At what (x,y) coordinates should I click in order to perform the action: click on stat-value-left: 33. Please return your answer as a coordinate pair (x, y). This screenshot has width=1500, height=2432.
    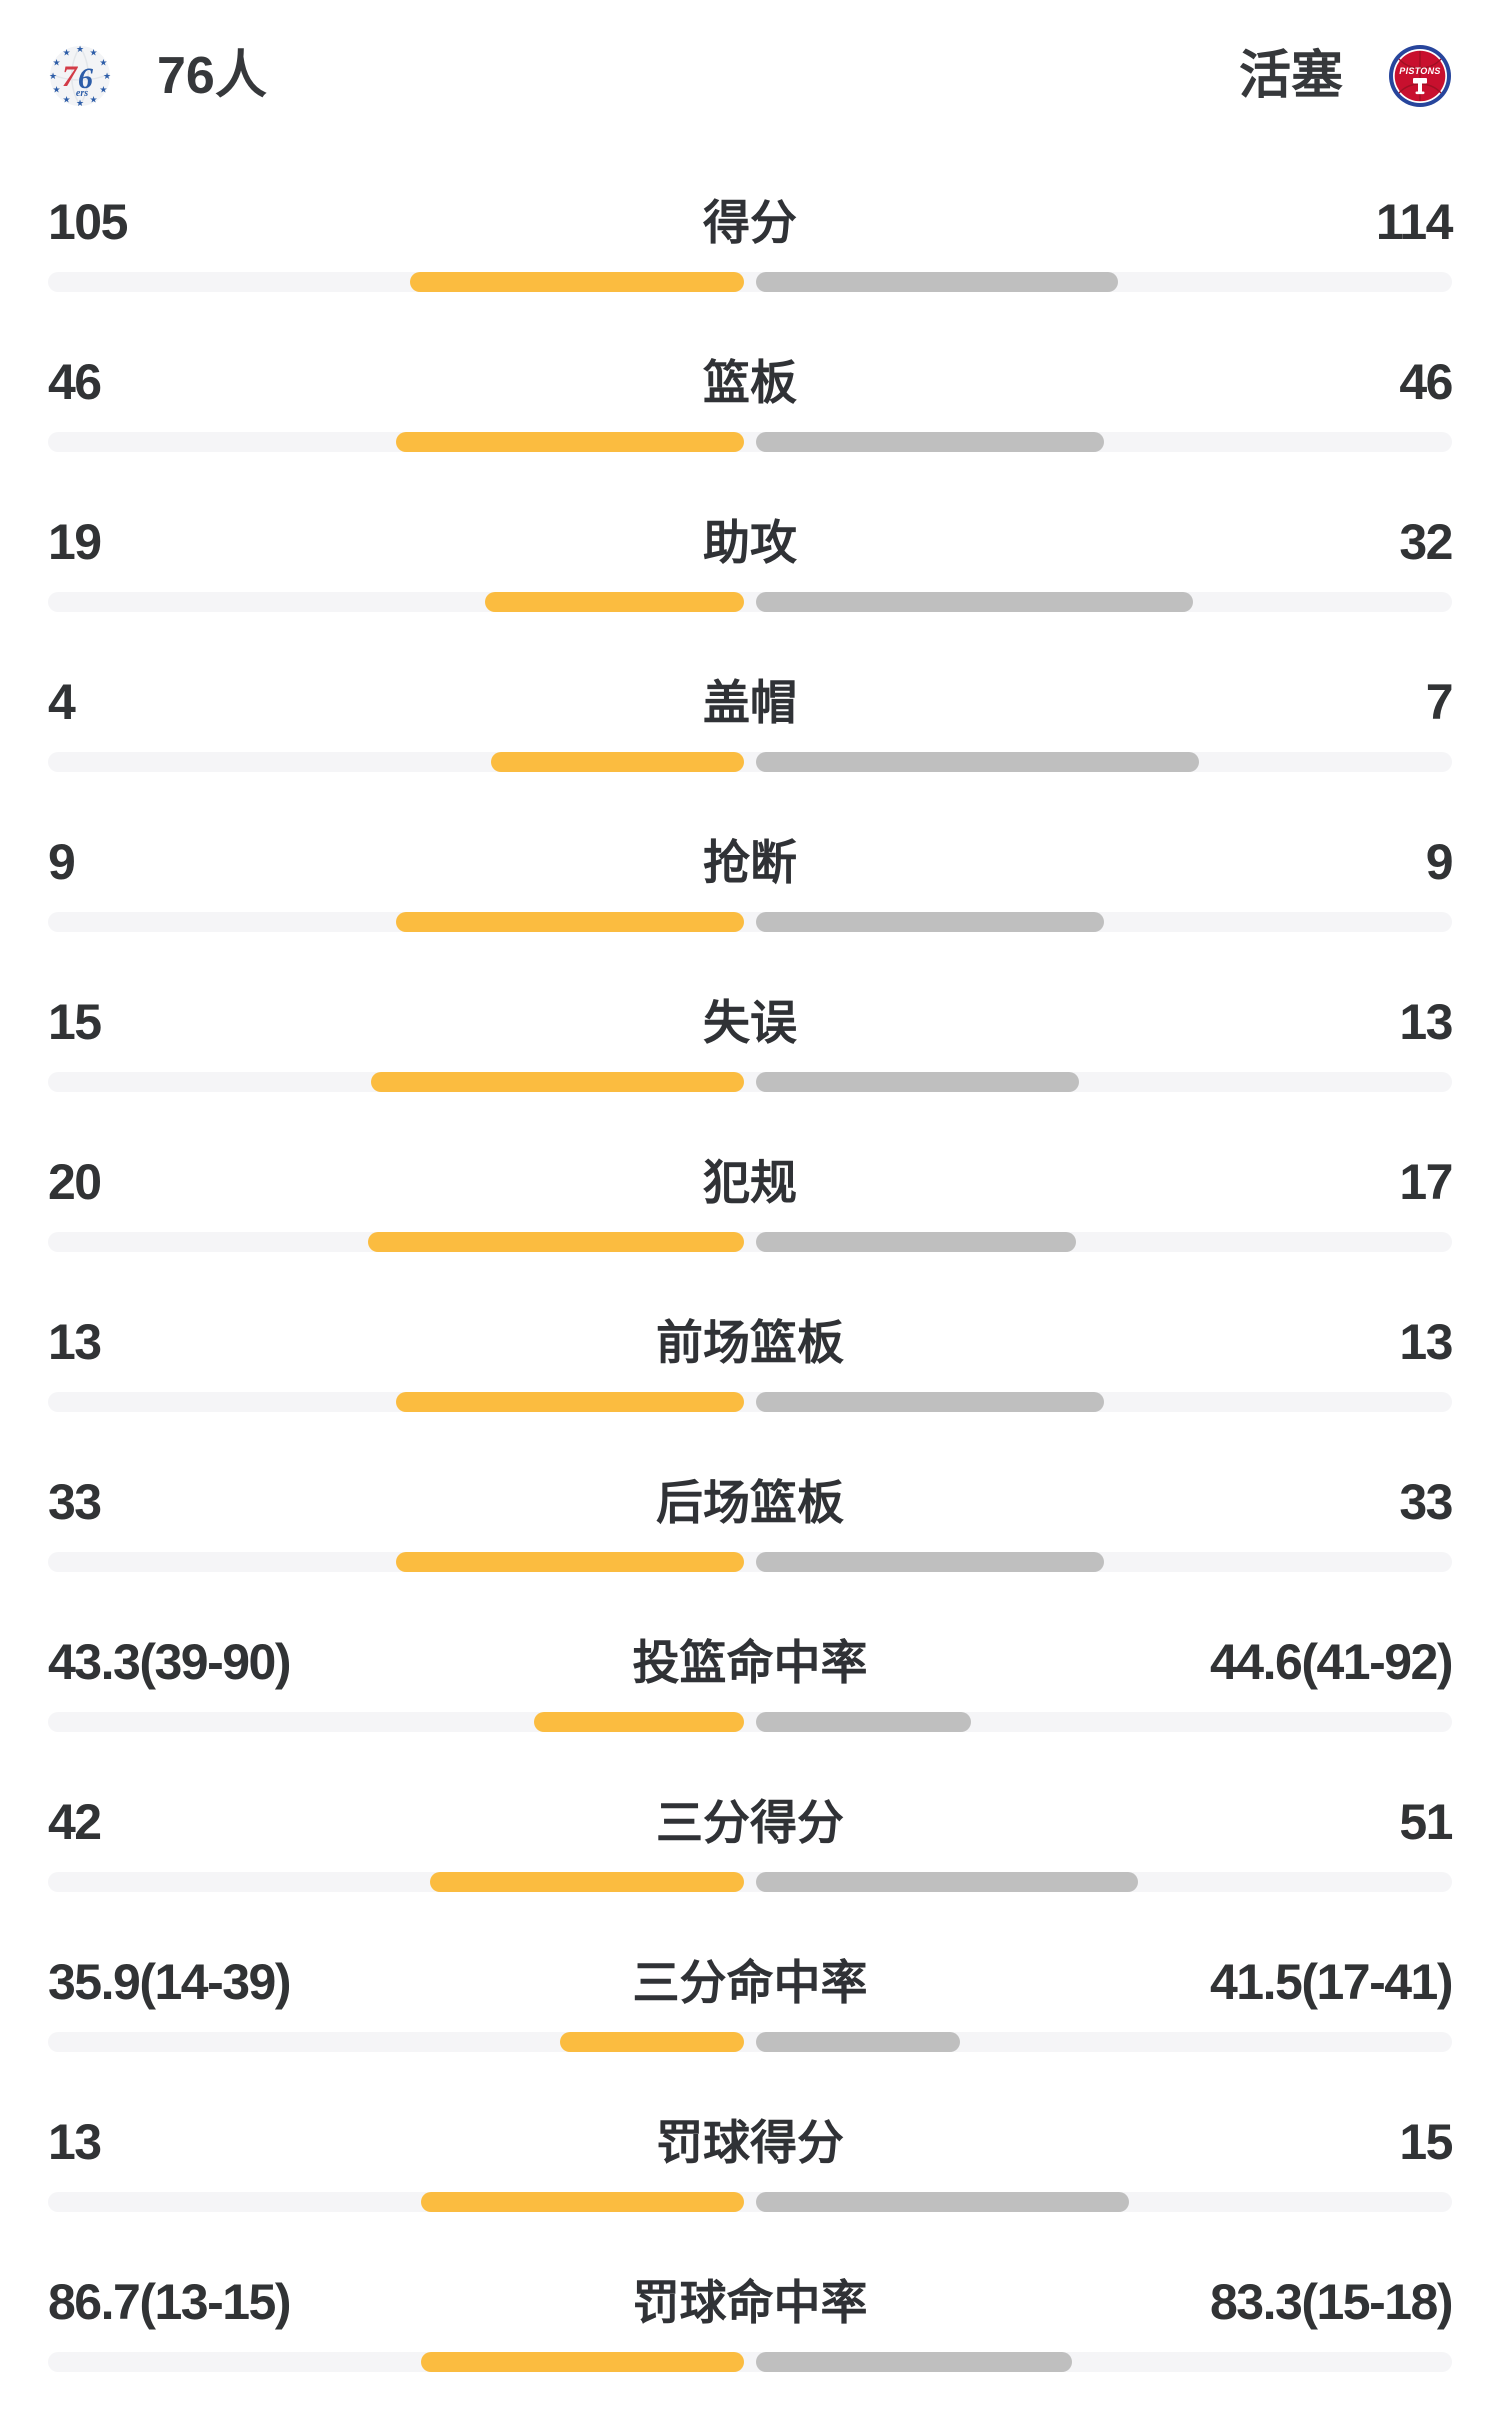
    Looking at the image, I should click on (75, 1502).